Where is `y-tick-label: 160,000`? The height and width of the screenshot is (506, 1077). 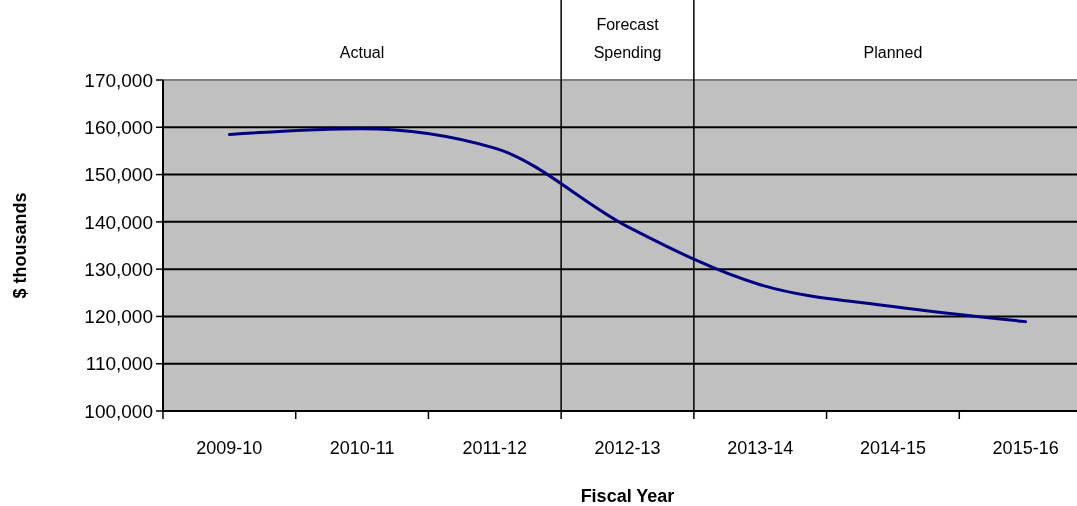
y-tick-label: 160,000 is located at coordinates (118, 127).